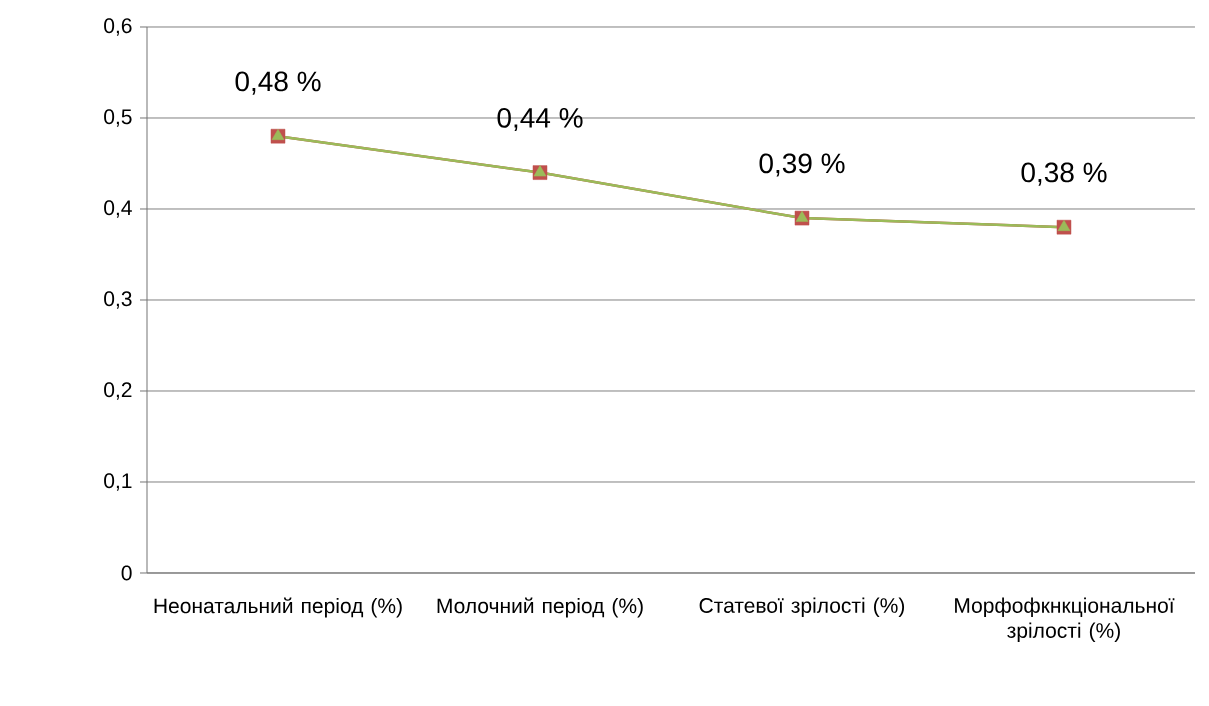 The image size is (1209, 706). Describe the element at coordinates (126, 573) in the screenshot. I see `y-tick-label: 0` at that location.